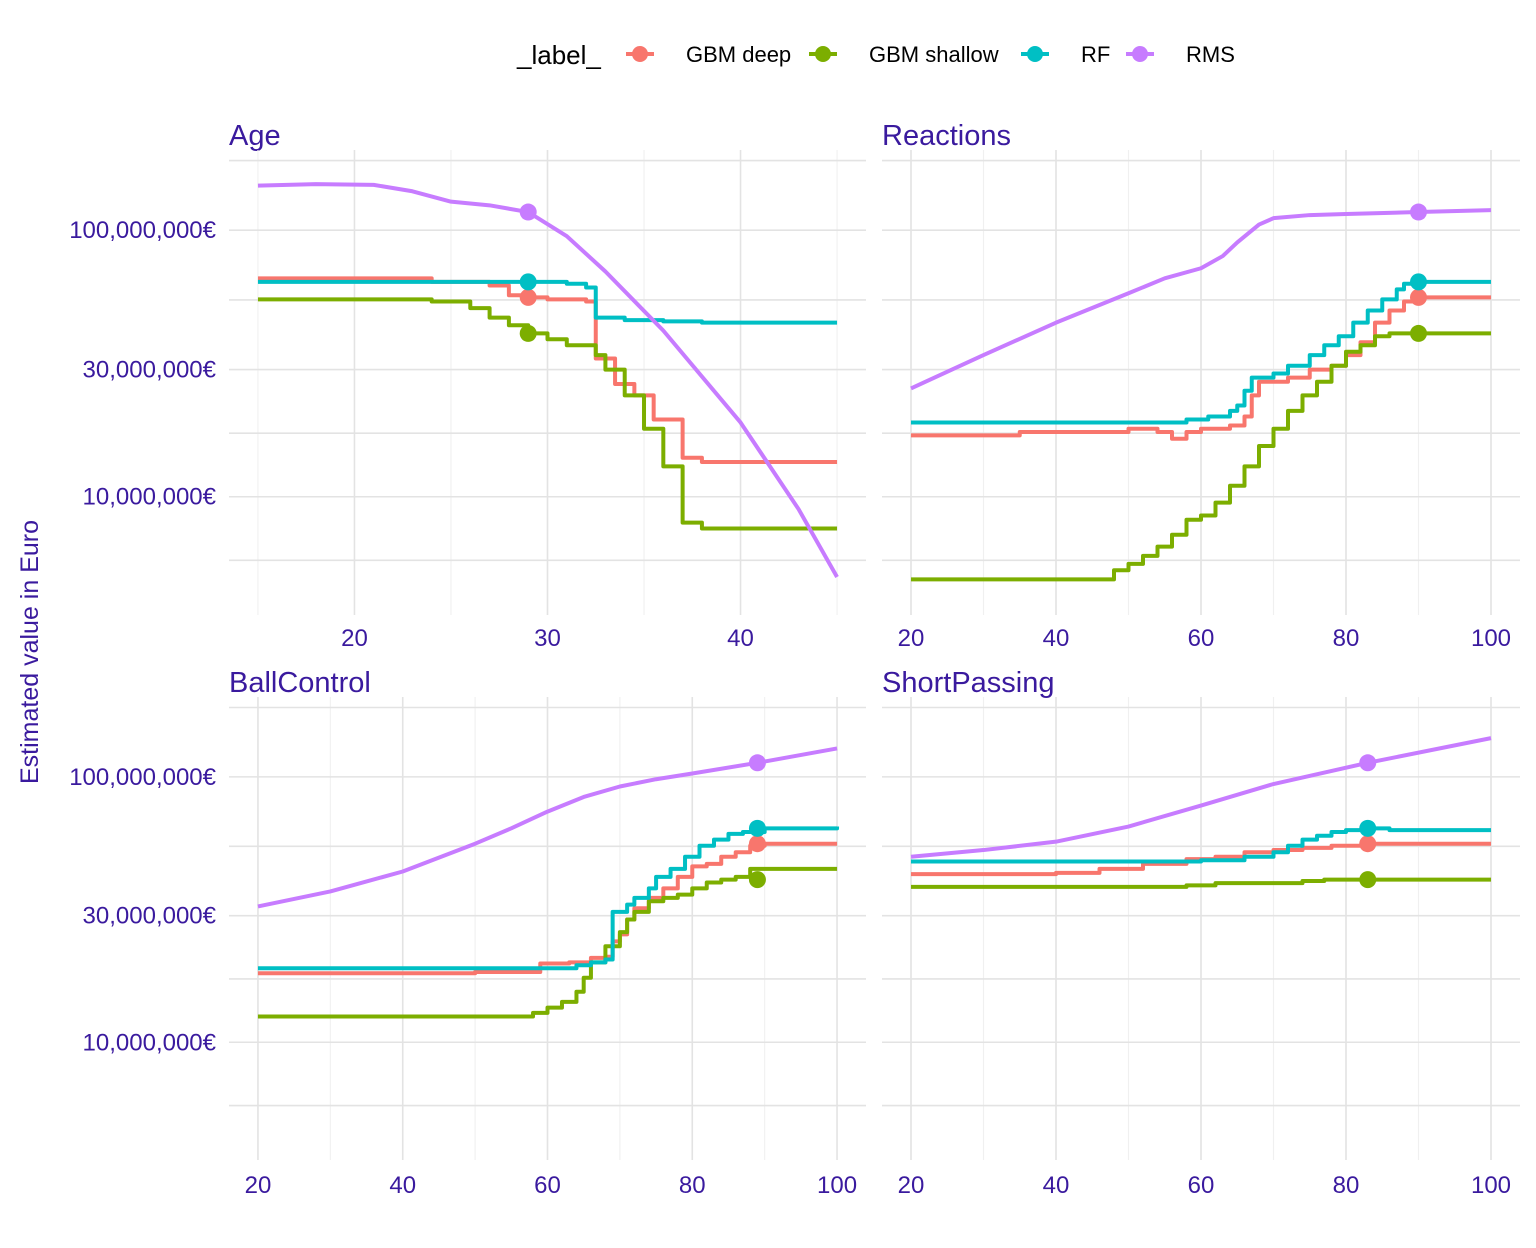  I want to click on legend: _label_ GBM deep GBM shallow RF RMS, so click(875, 55).